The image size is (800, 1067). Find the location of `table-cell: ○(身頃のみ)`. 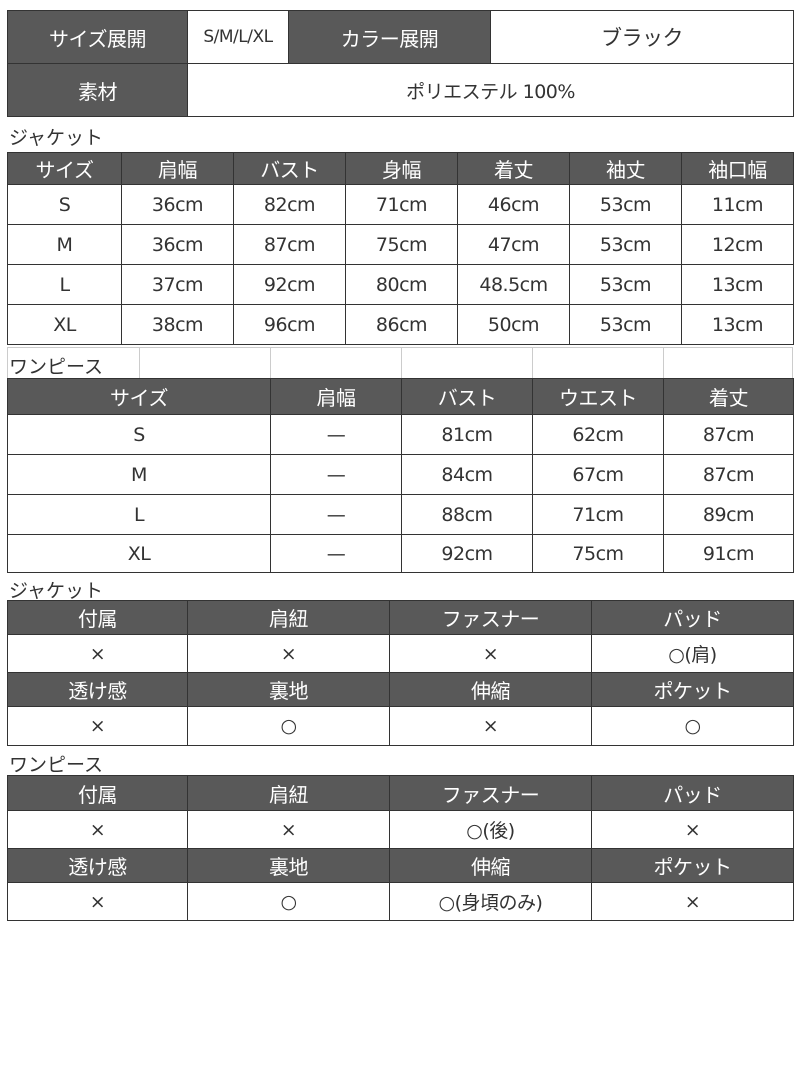

table-cell: ○(身頃のみ) is located at coordinates (490, 901).